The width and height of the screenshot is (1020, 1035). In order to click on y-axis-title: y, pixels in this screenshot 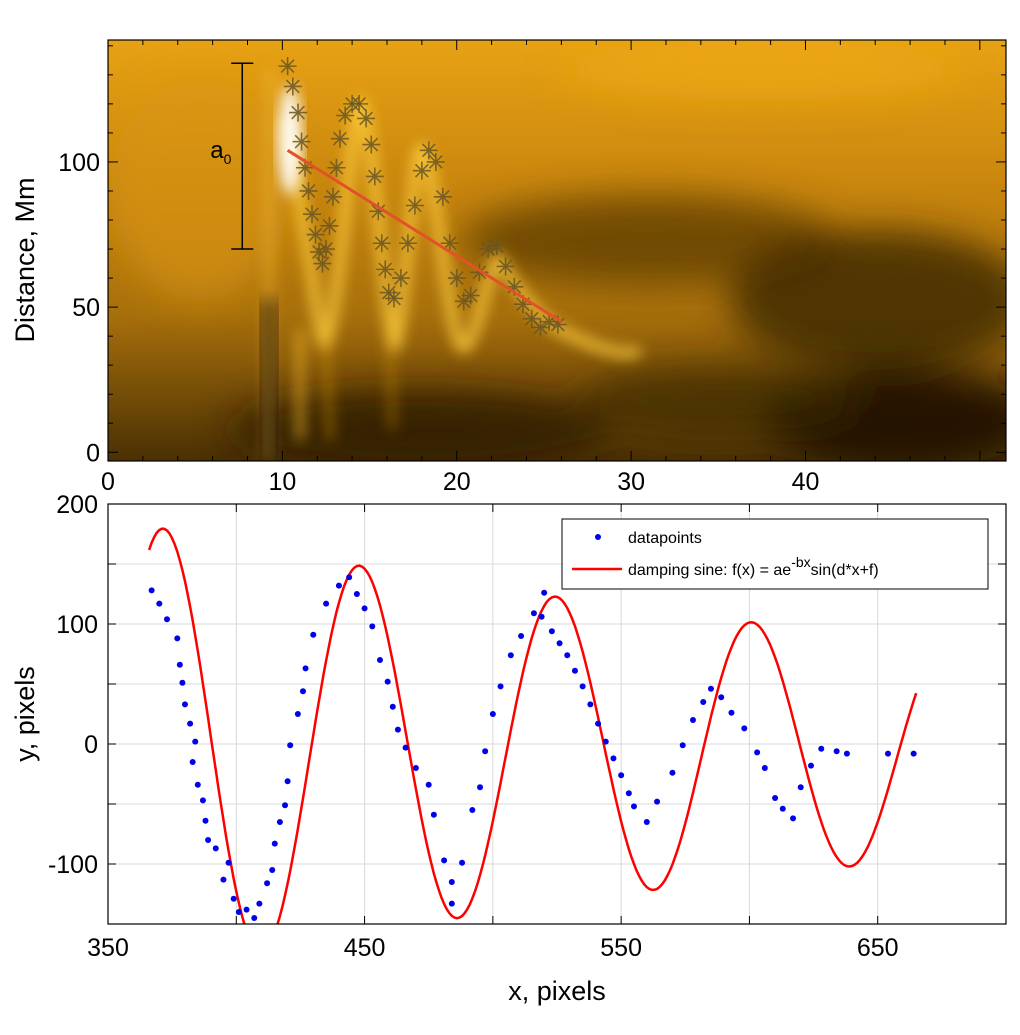, I will do `click(25, 714)`.